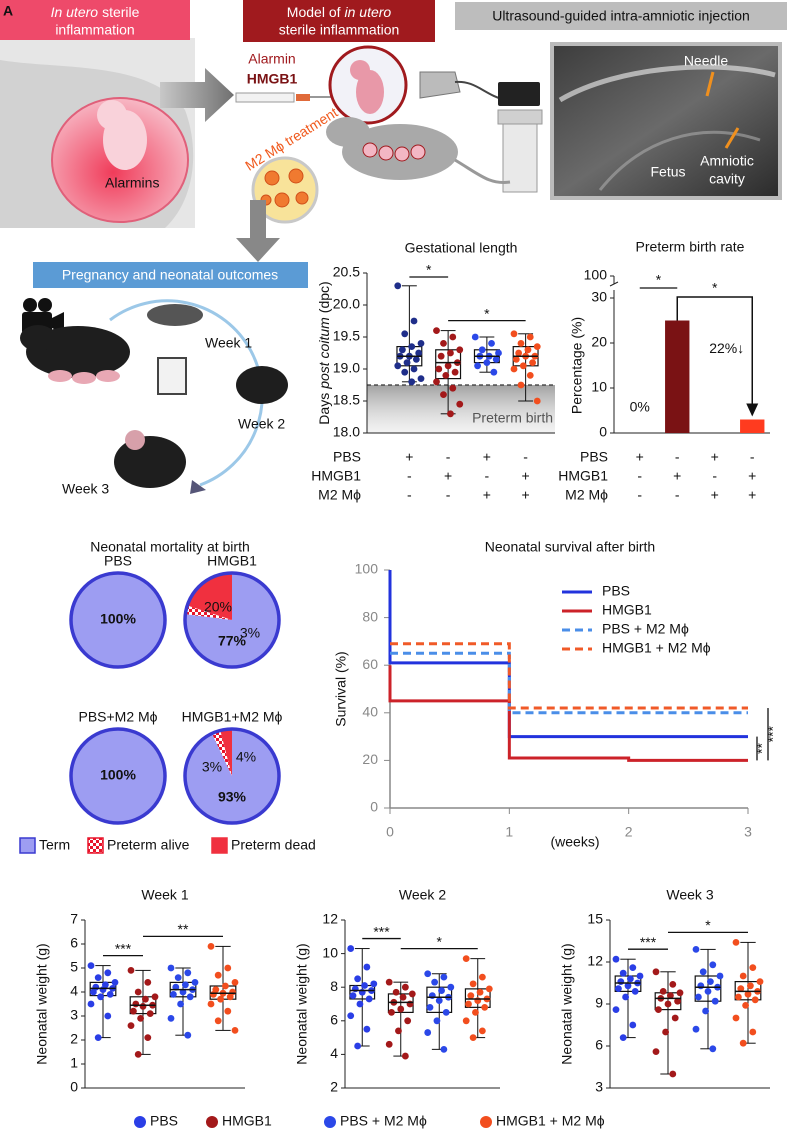  What do you see at coordinates (330, 952) in the screenshot?
I see `y-tick-label: 10` at bounding box center [330, 952].